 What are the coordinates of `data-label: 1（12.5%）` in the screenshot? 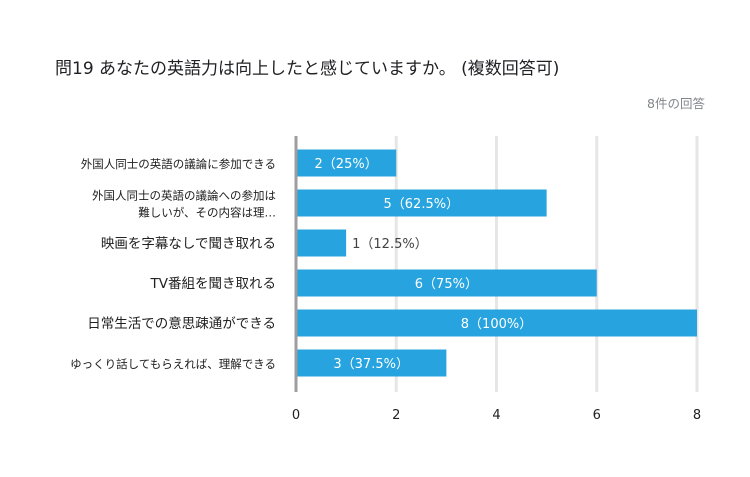 It's located at (390, 244).